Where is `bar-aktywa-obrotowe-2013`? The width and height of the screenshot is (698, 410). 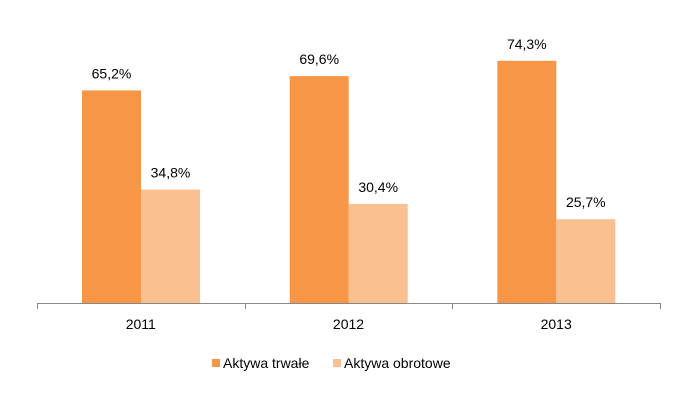
bar-aktywa-obrotowe-2013 is located at coordinates (586, 261).